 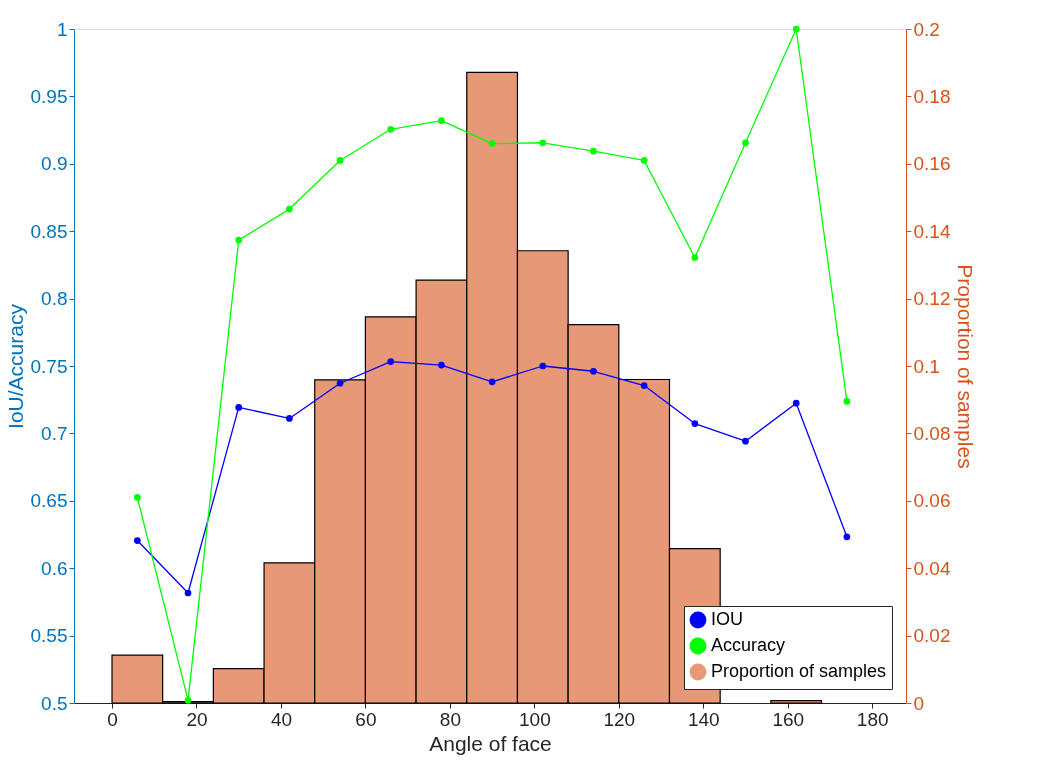 What do you see at coordinates (112, 719) in the screenshot?
I see `x-tick-label: 0` at bounding box center [112, 719].